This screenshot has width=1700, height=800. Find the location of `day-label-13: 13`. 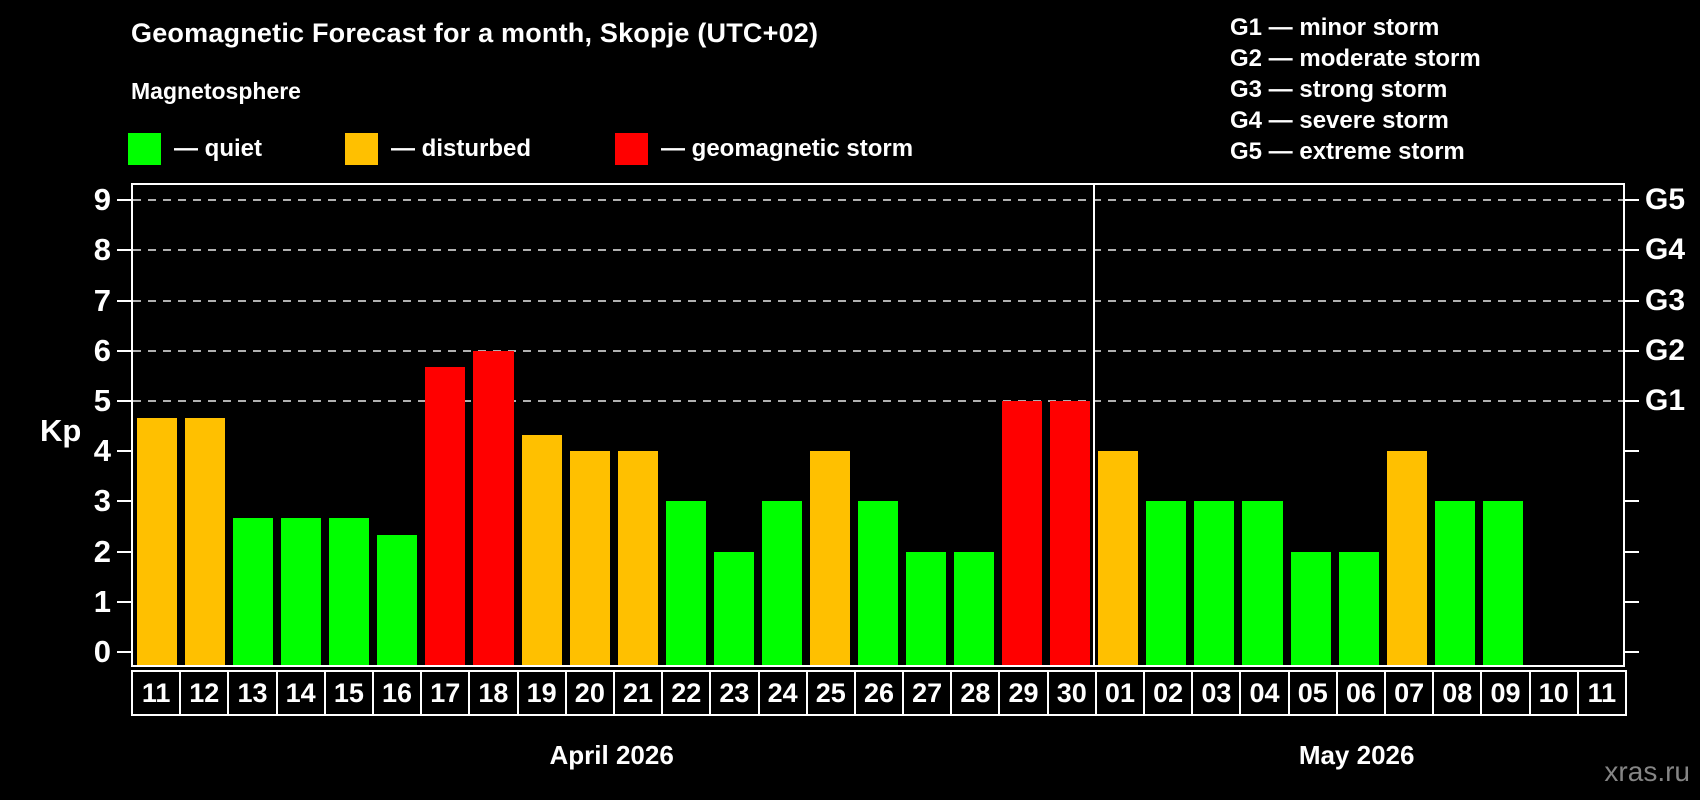

day-label-13: 13 is located at coordinates (252, 693).